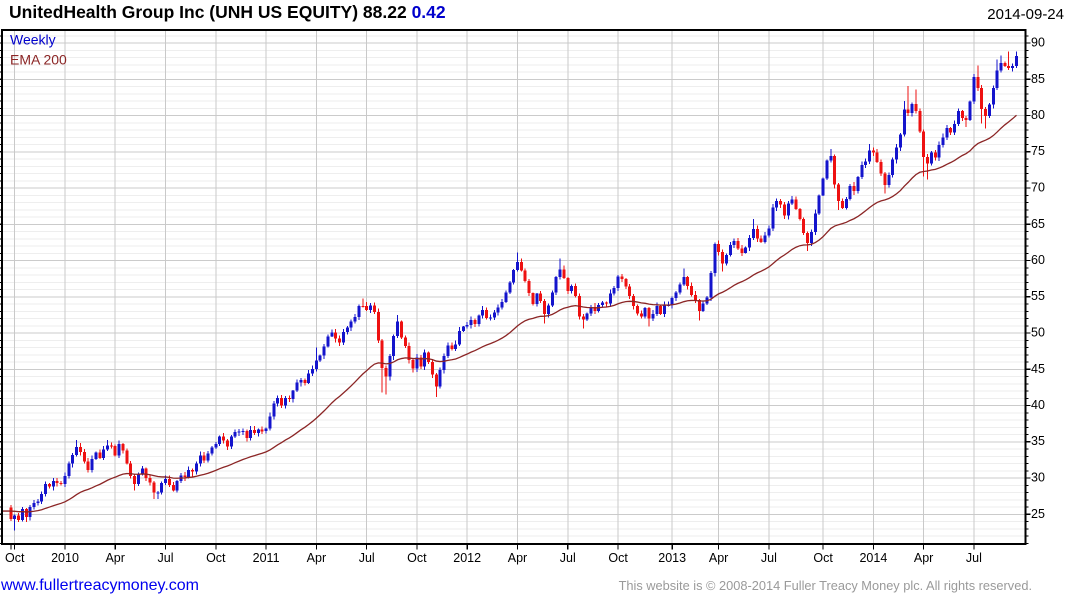  What do you see at coordinates (65, 558) in the screenshot?
I see `svg-text: 2010` at bounding box center [65, 558].